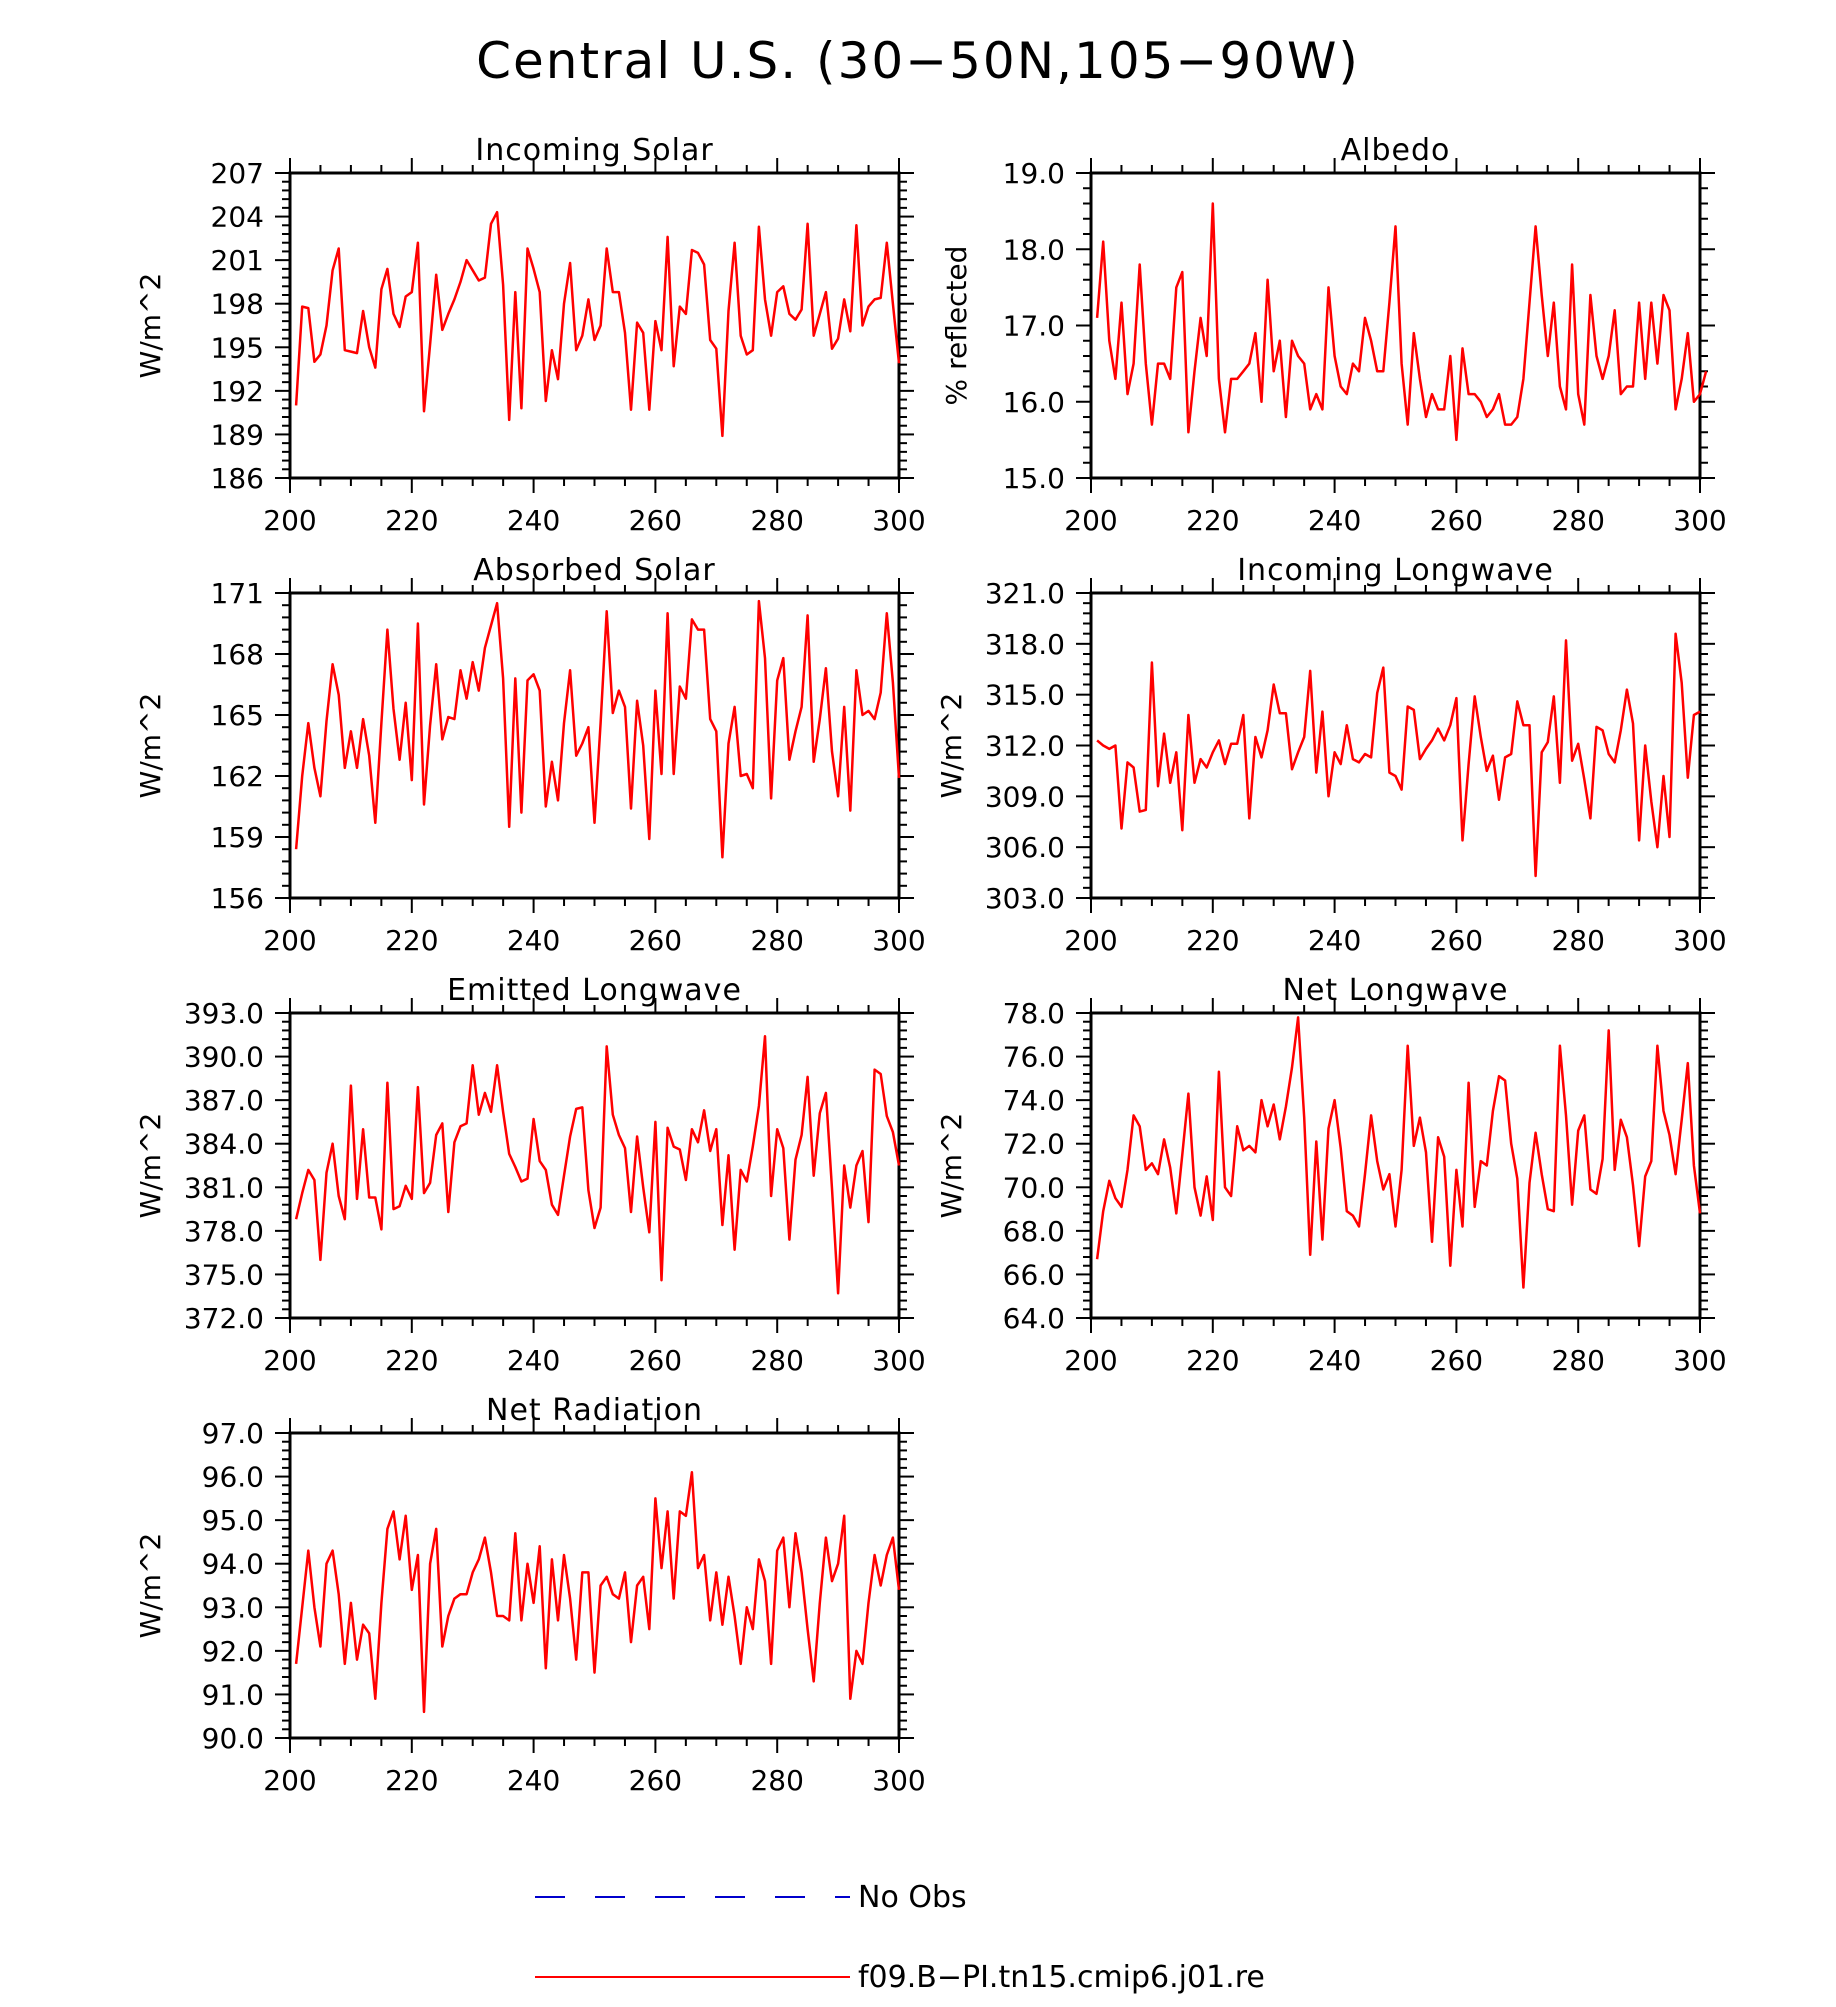  Describe the element at coordinates (1396, 150) in the screenshot. I see `panel-title: Albedo` at that location.